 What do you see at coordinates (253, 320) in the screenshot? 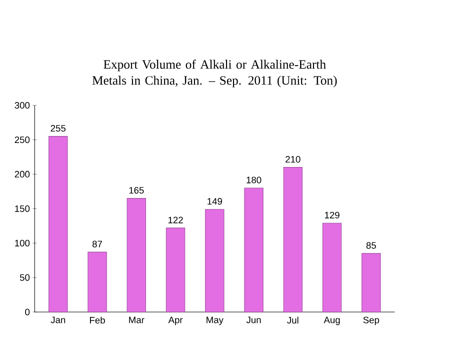
I see `x-tick-label: Jun` at bounding box center [253, 320].